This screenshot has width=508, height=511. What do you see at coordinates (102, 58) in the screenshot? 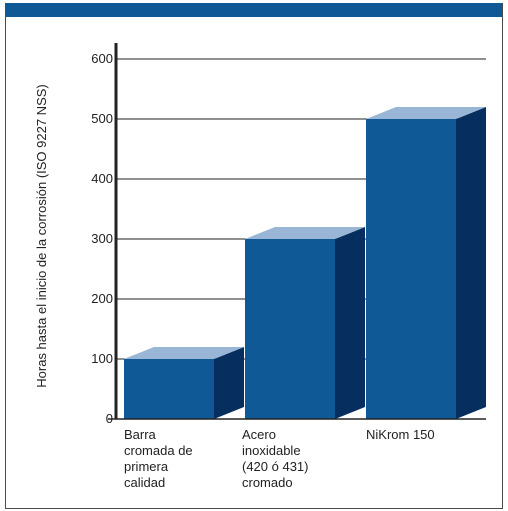
I see `y-tick-label: 600` at bounding box center [102, 58].